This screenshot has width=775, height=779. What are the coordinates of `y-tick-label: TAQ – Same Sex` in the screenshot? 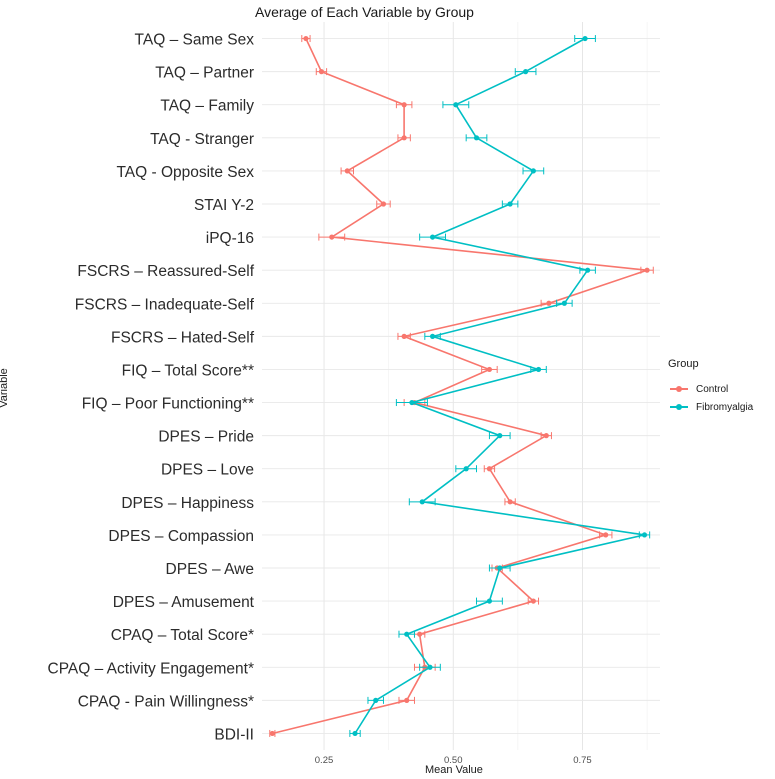 It's located at (195, 40).